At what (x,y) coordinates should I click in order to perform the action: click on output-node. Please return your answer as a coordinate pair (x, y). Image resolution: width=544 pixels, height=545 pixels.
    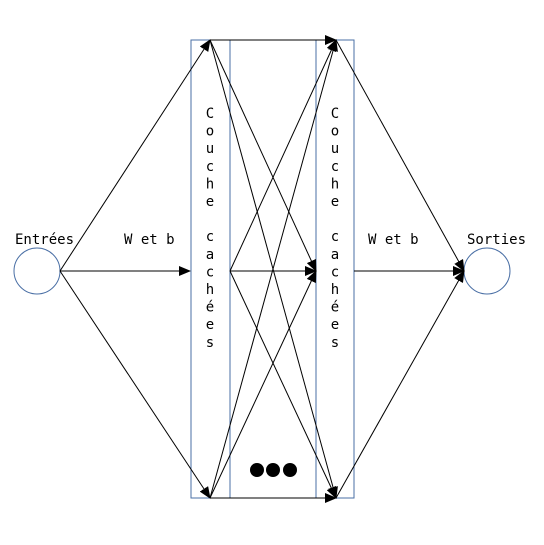
    Looking at the image, I should click on (487, 271).